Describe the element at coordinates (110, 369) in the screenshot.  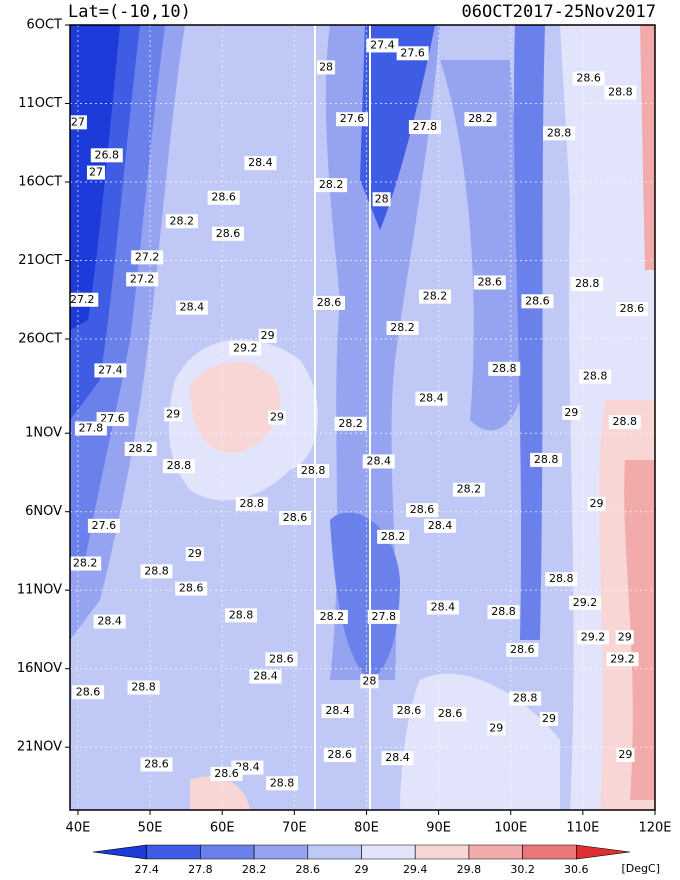
I see `contour-label: 27.4` at that location.